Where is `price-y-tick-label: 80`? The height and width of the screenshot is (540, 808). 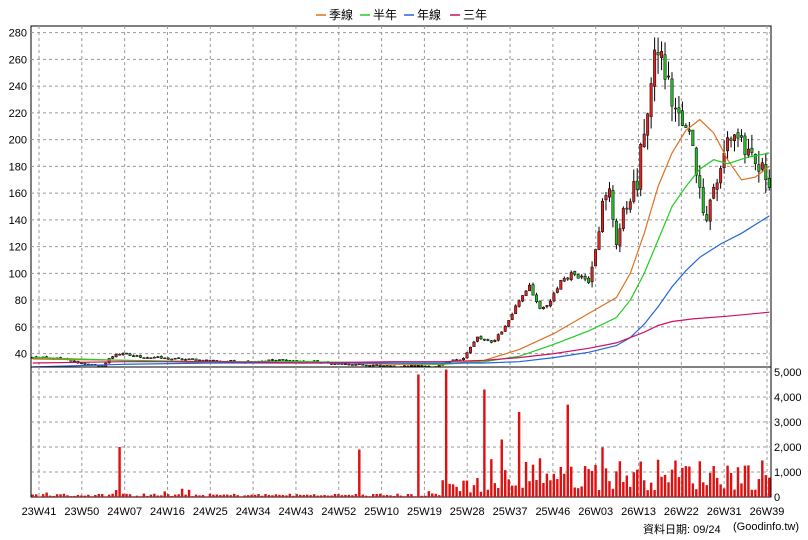 price-y-tick-label: 80 is located at coordinates (21, 301).